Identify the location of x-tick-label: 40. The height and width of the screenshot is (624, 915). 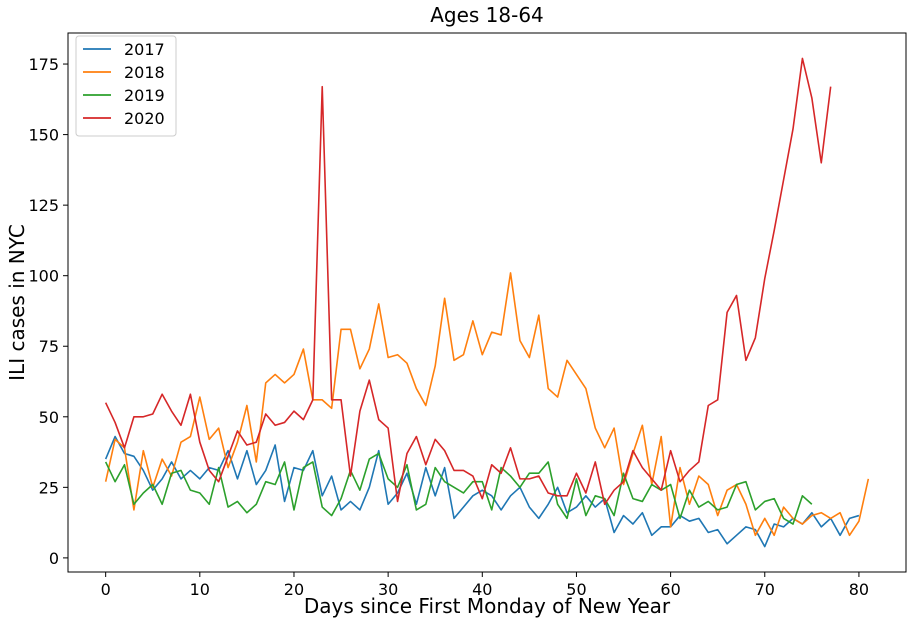
(482, 589).